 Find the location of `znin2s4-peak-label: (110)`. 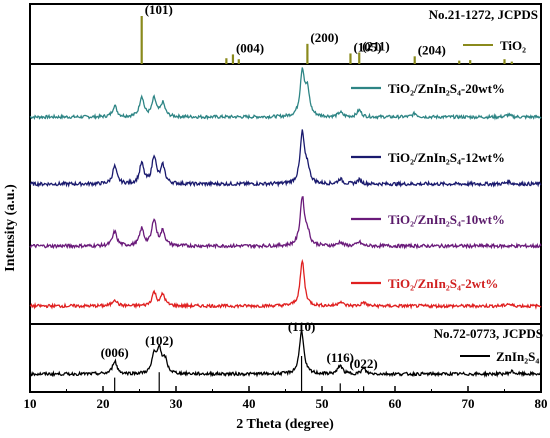

znin2s4-peak-label: (110) is located at coordinates (301, 326).